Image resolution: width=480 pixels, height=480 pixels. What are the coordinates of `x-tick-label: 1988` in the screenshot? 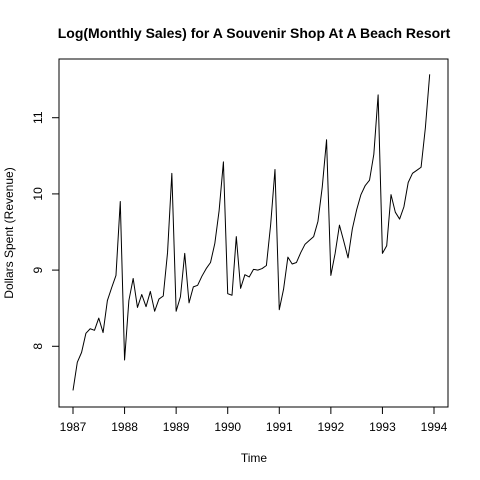 It's located at (124, 427).